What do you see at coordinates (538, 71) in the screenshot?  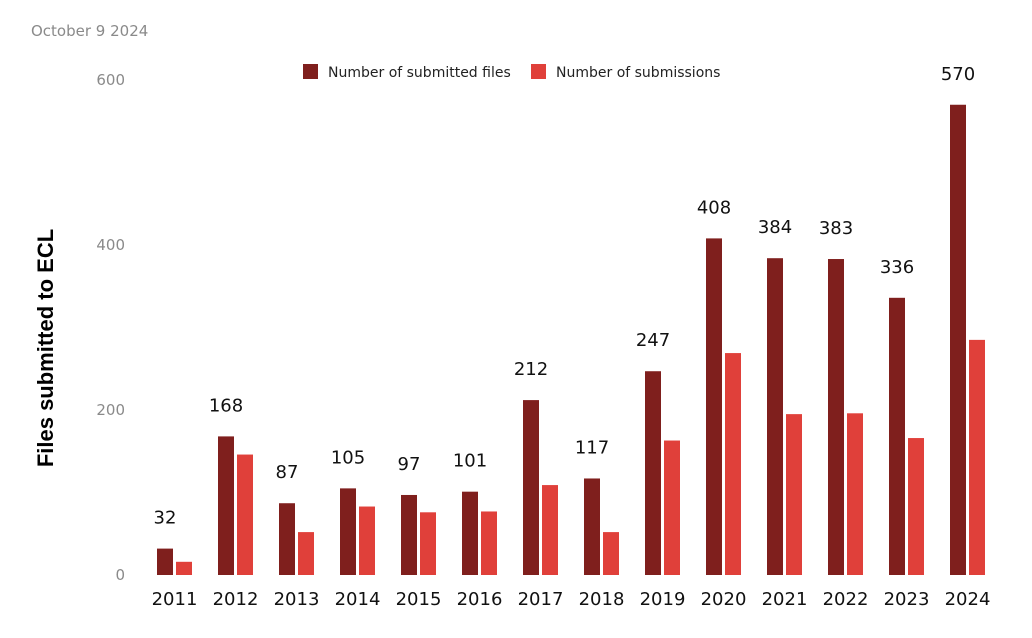 I see `legend-swatch-submissions` at bounding box center [538, 71].